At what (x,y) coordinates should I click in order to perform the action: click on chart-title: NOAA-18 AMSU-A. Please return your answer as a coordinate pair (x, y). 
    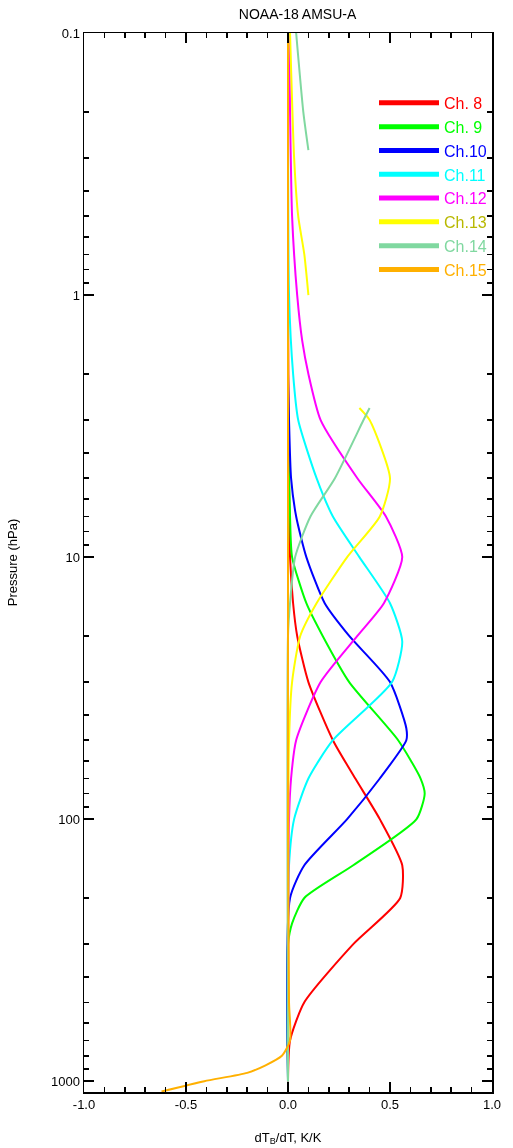
    Looking at the image, I should click on (297, 13).